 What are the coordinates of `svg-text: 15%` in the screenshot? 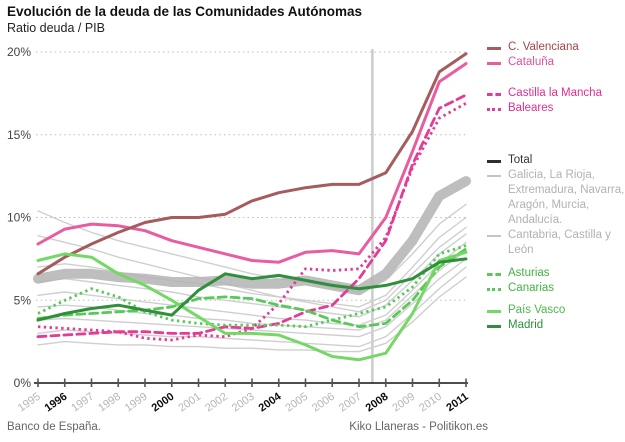 It's located at (19, 135).